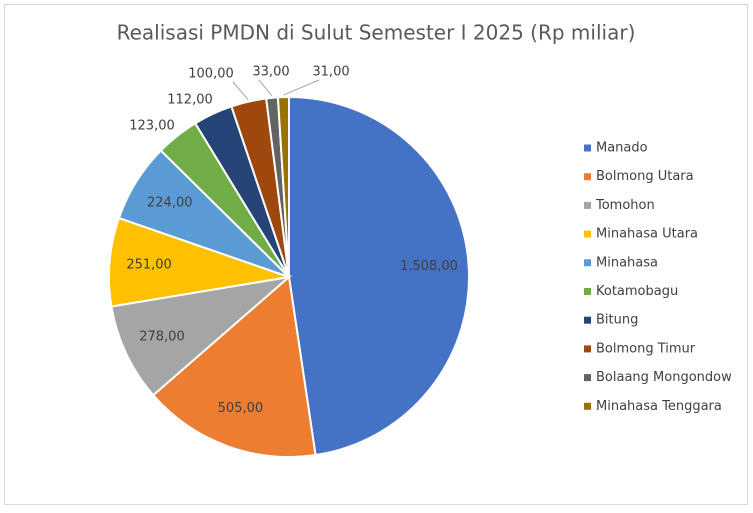 Image resolution: width=753 pixels, height=513 pixels. Describe the element at coordinates (622, 148) in the screenshot. I see `legend-label: Manado` at that location.